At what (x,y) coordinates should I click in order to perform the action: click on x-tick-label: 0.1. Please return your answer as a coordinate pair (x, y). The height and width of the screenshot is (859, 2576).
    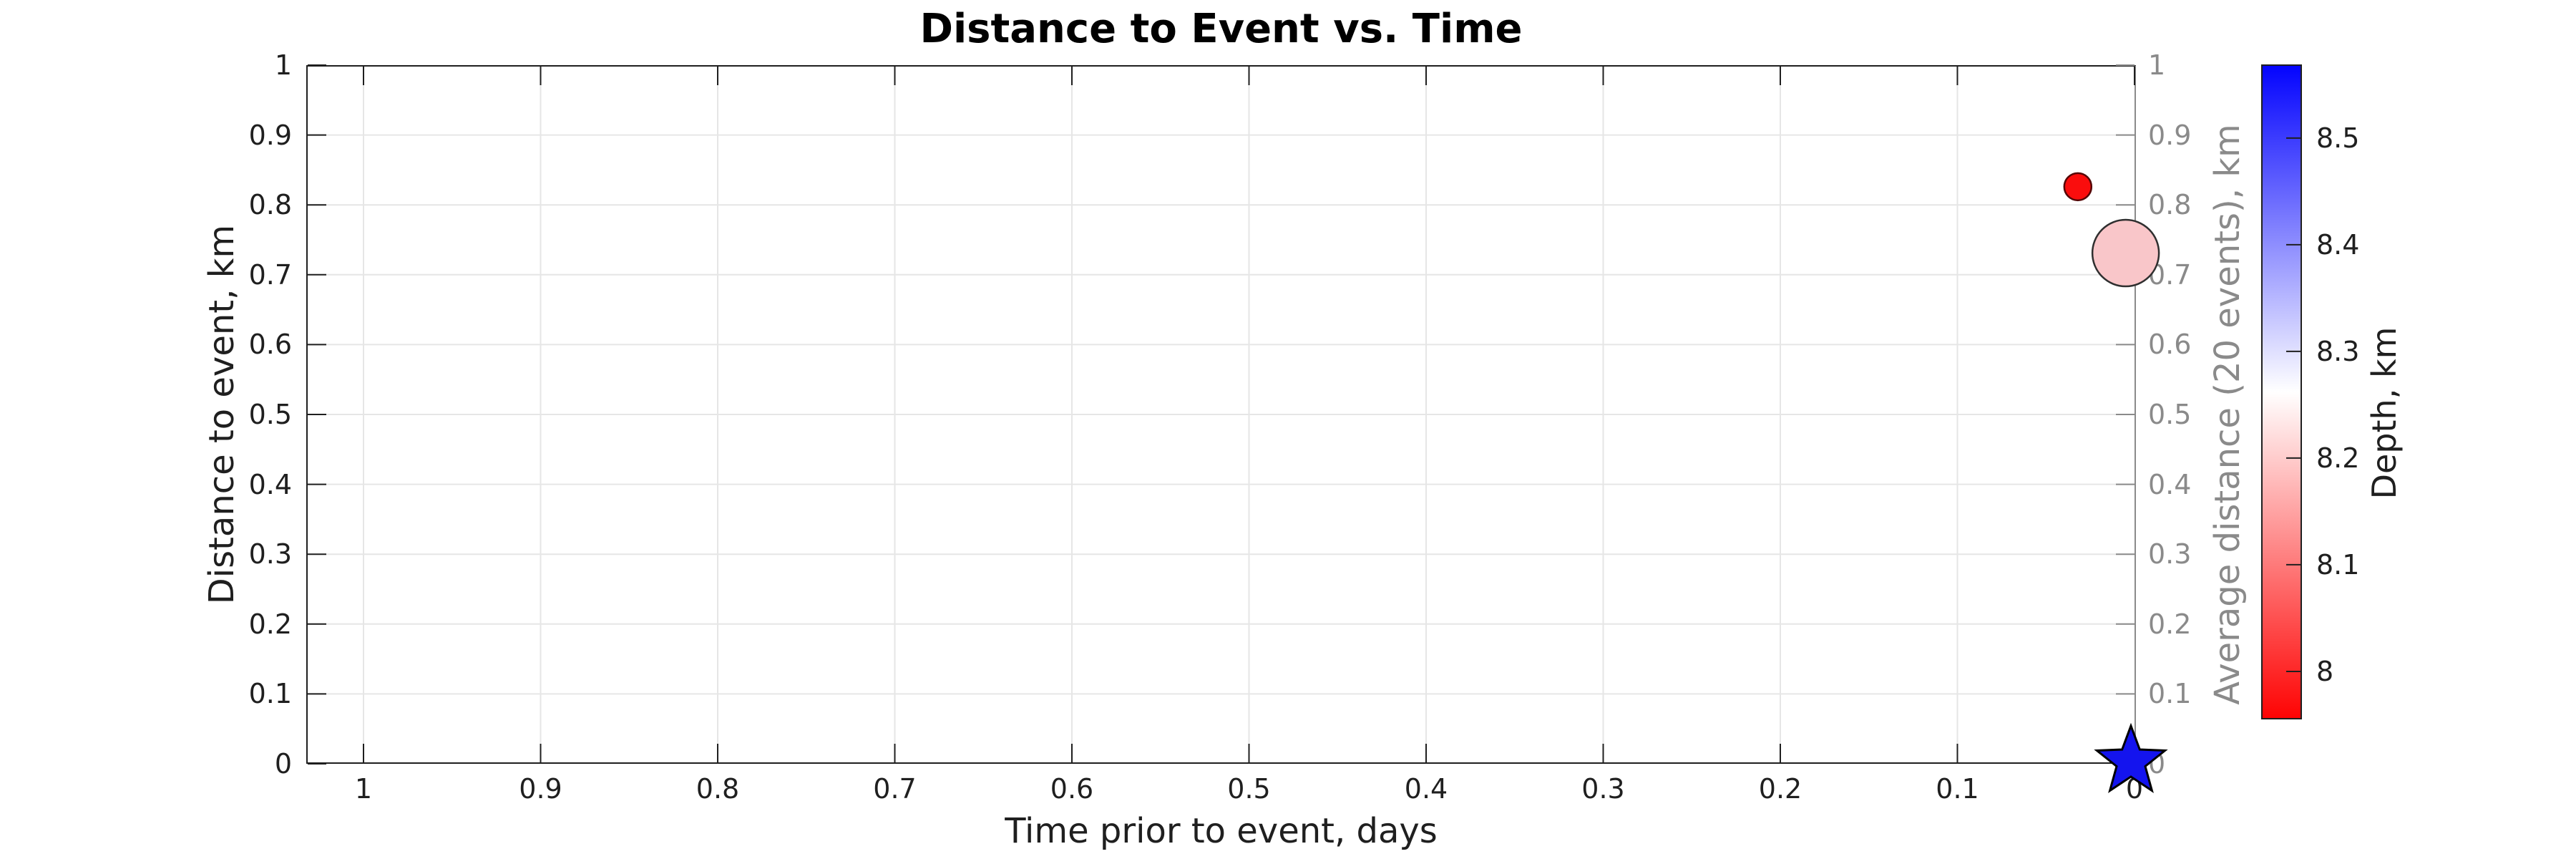
    Looking at the image, I should click on (1957, 789).